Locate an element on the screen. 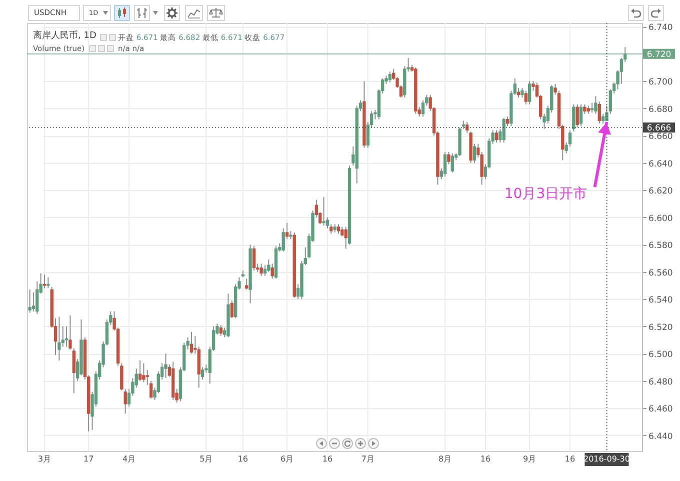 The image size is (680, 481). y-tick-label: 6.620 is located at coordinates (660, 191).